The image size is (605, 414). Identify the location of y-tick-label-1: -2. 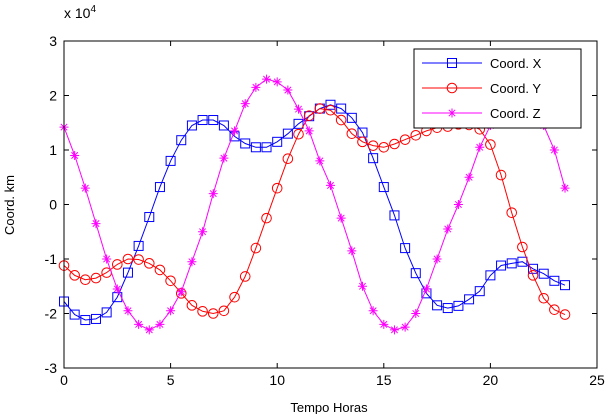
(51, 314).